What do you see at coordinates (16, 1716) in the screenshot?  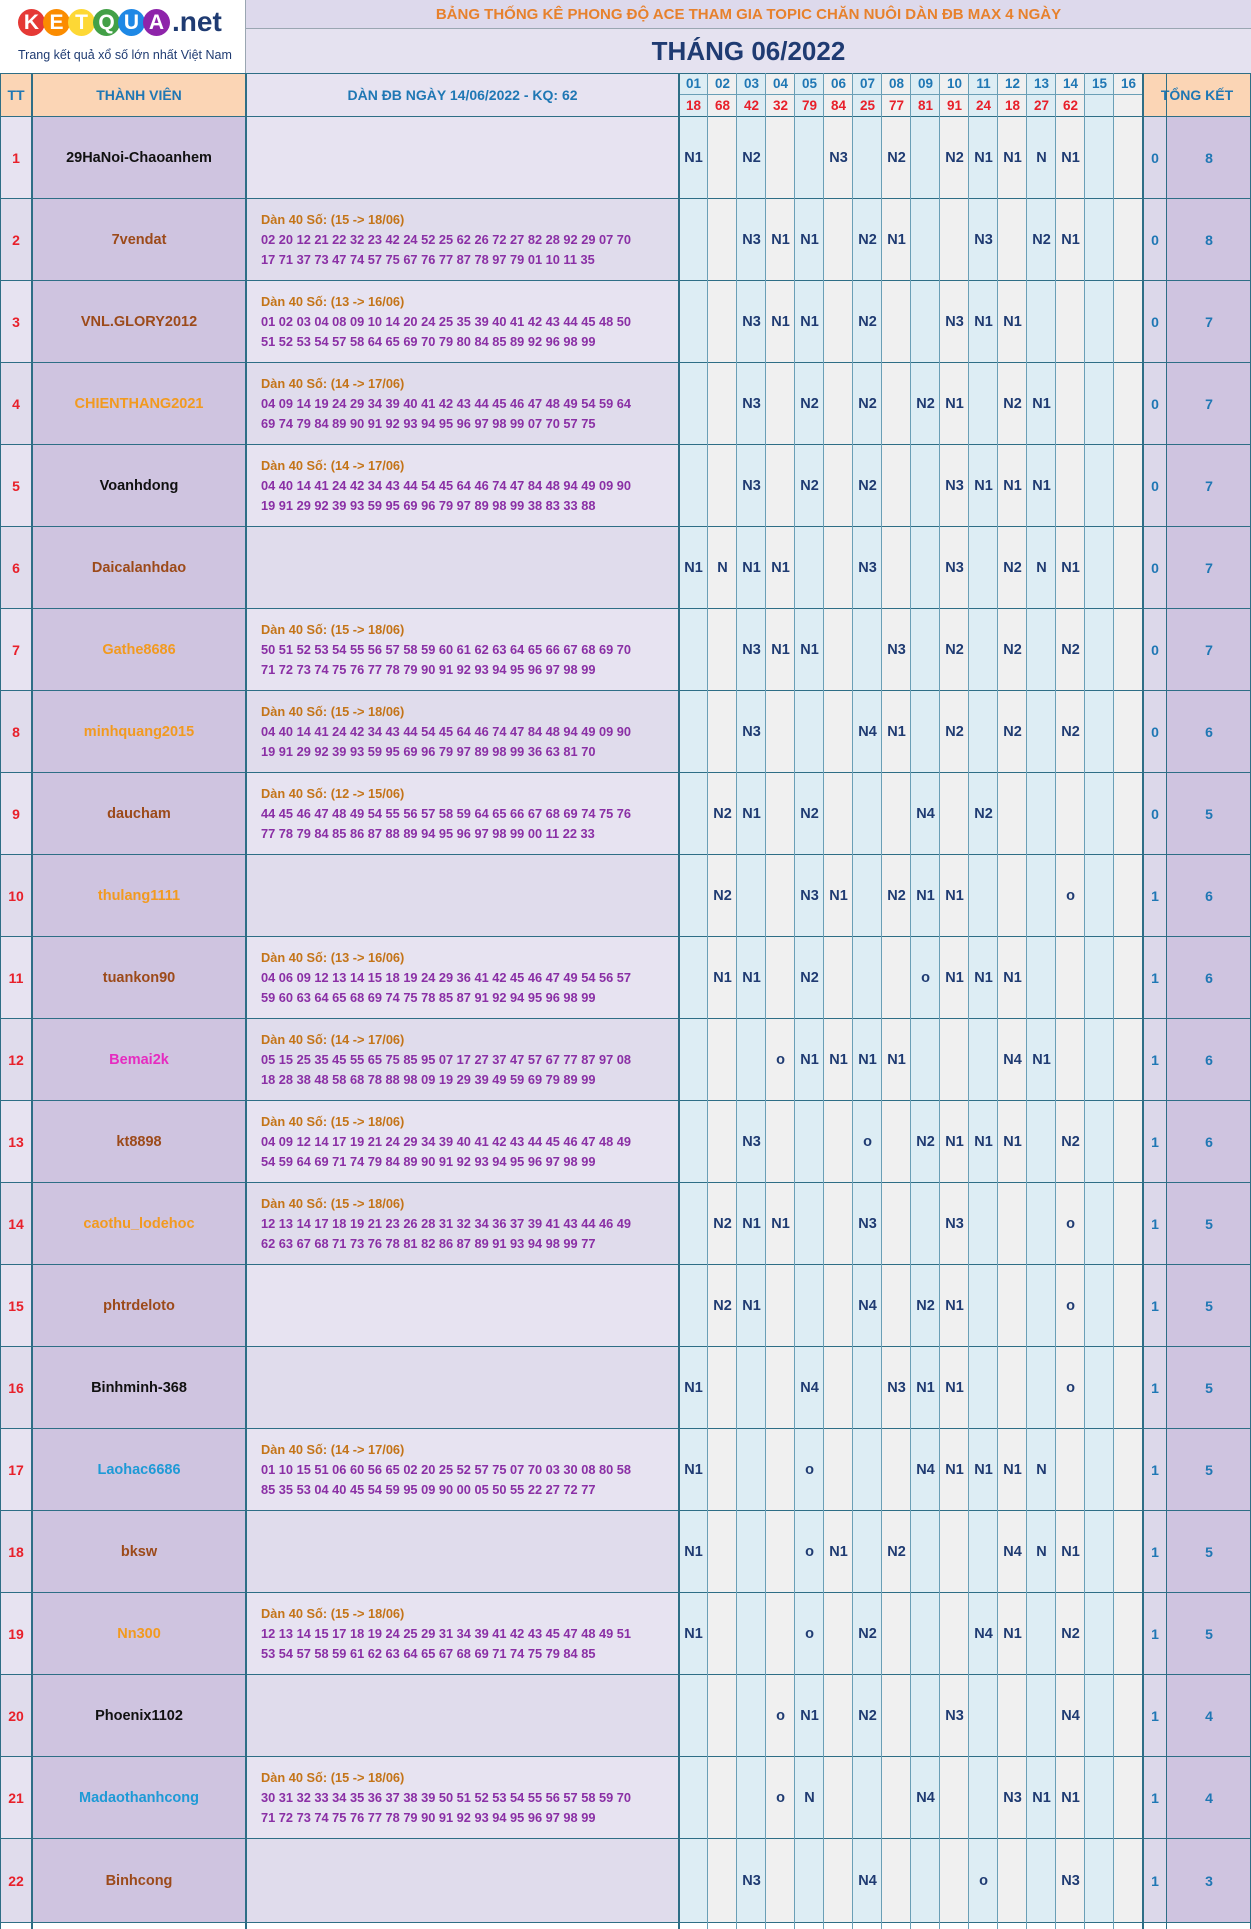 I see `row-number: 20` at bounding box center [16, 1716].